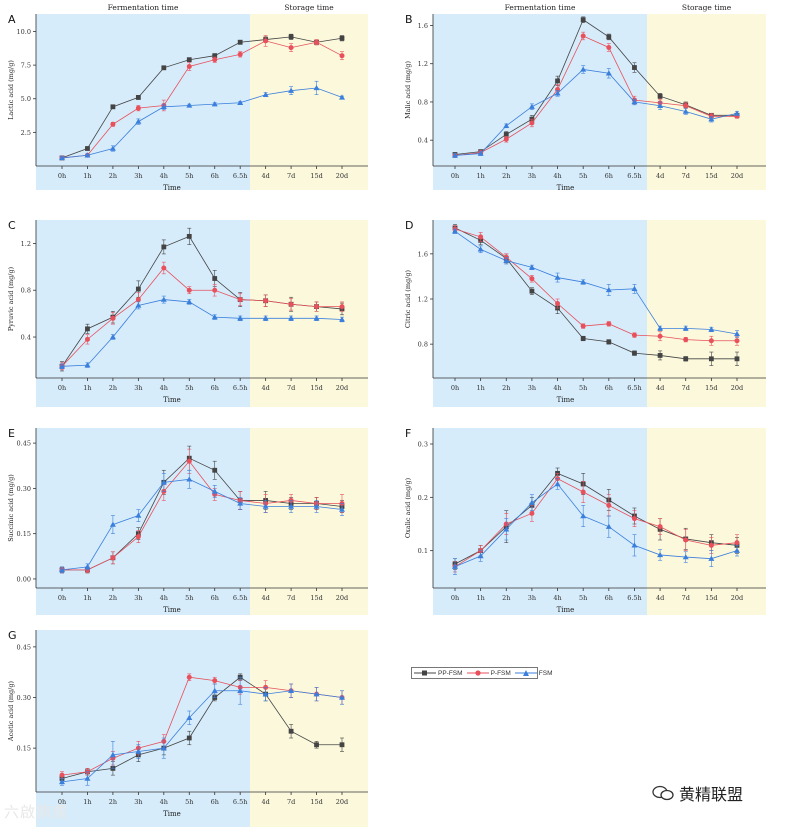 This screenshot has height=827, width=794. I want to click on x-axis-label: Time, so click(172, 814).